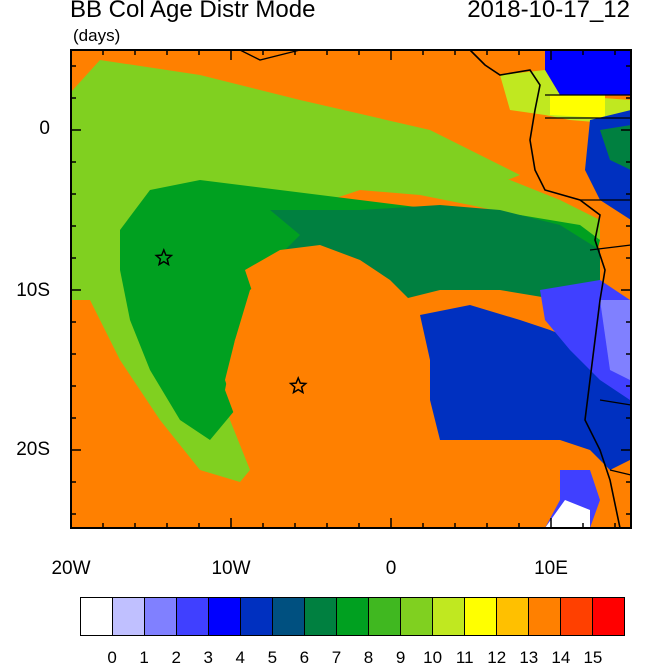 Image resolution: width=650 pixels, height=668 pixels. I want to click on east-green-patch, so click(615, 147).